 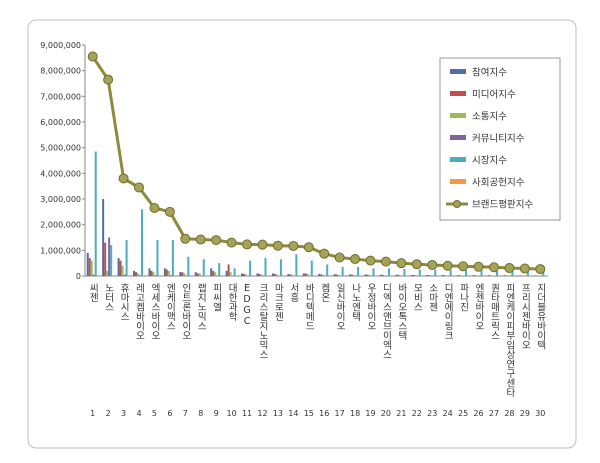 What do you see at coordinates (478, 413) in the screenshot?
I see `x-rank-label: 26` at bounding box center [478, 413].